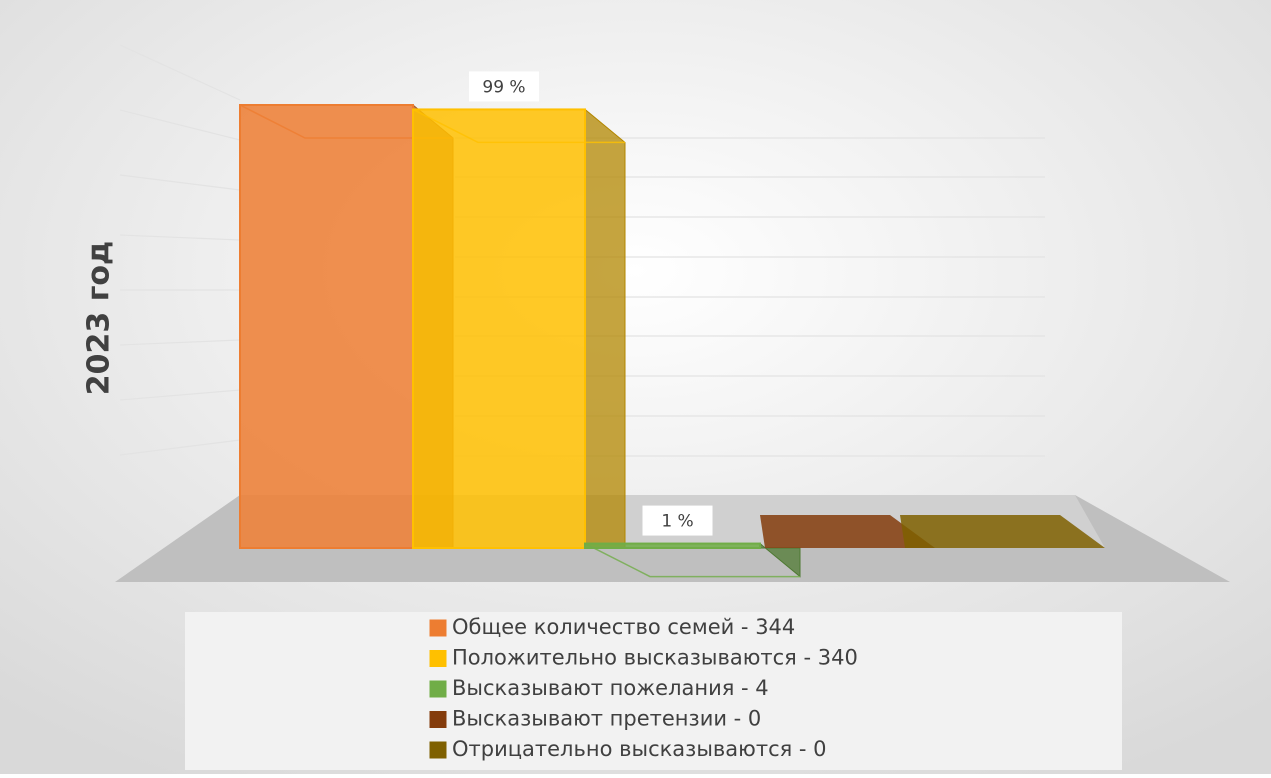 The width and height of the screenshot is (1271, 778). Describe the element at coordinates (605, 328) in the screenshot. I see `bar-side` at that location.